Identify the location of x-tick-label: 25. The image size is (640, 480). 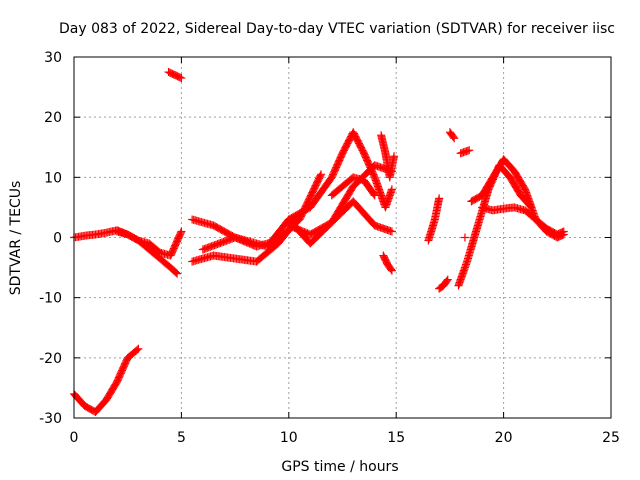
(611, 438).